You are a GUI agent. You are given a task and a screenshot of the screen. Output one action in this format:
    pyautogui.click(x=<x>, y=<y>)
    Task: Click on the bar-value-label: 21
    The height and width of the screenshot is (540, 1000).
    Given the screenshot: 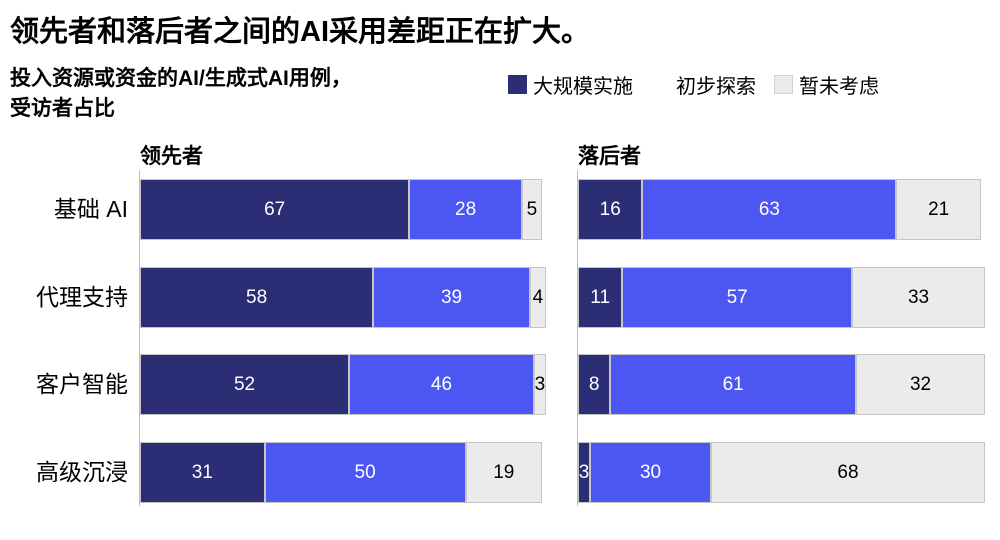 What is the action you would take?
    pyautogui.click(x=939, y=209)
    